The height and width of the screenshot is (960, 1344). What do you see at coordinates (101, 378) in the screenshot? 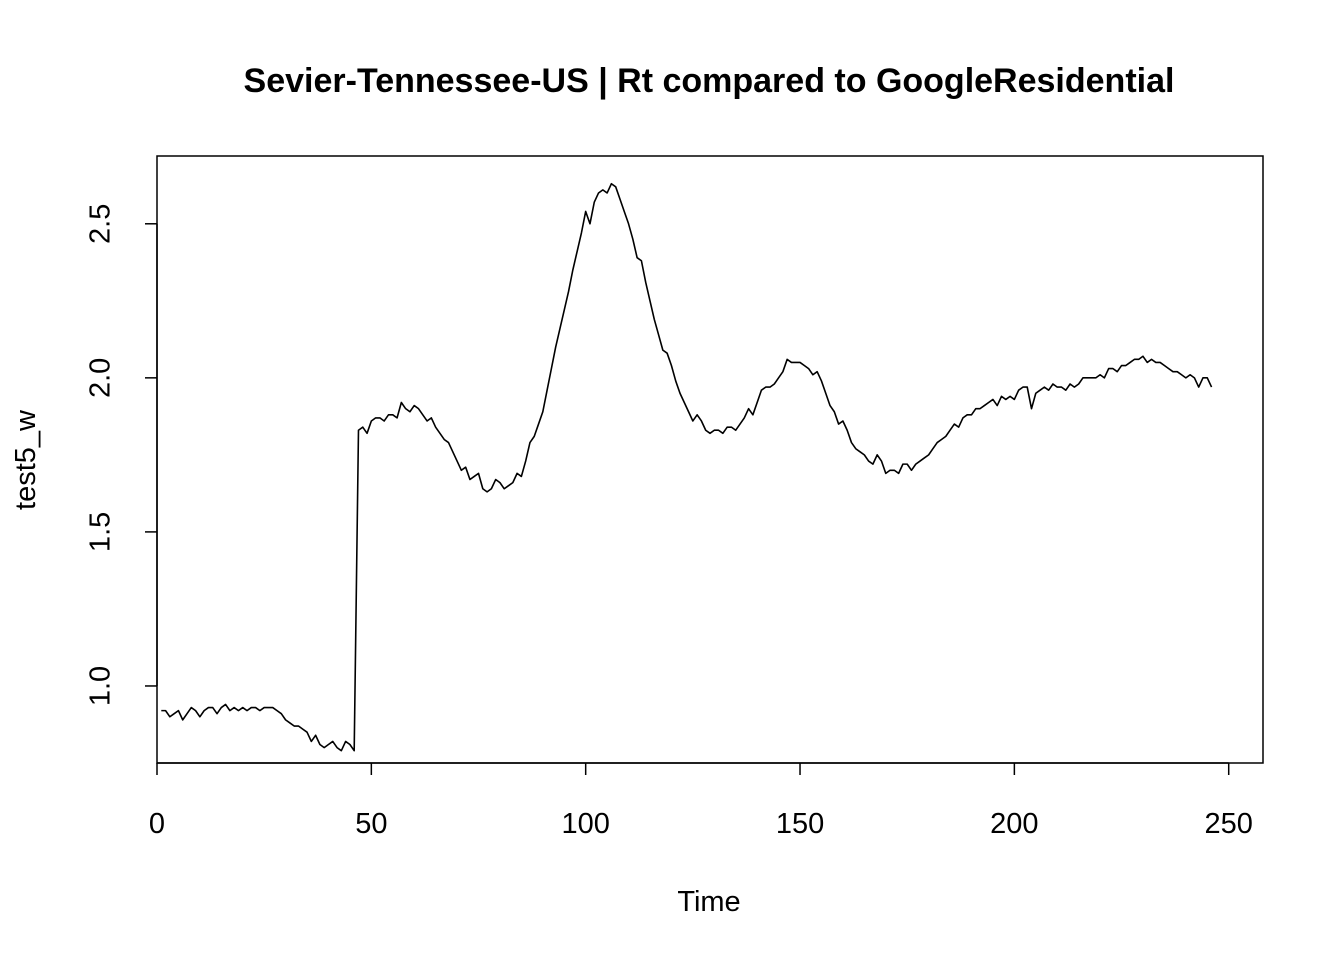
I see `y-tick-label: 2.0` at bounding box center [101, 378].